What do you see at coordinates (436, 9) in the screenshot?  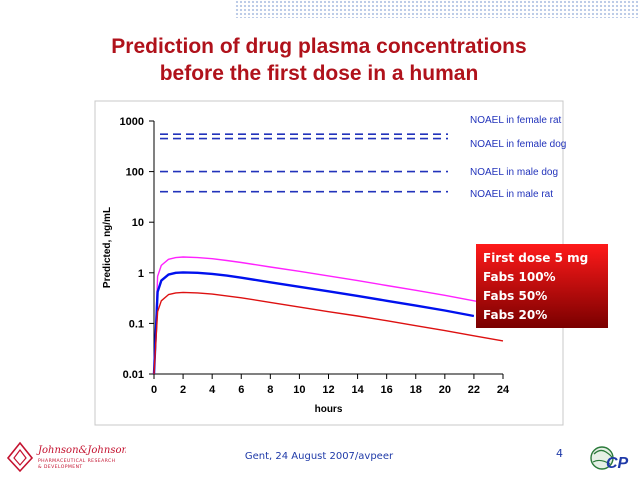 I see `header-dot-pattern` at bounding box center [436, 9].